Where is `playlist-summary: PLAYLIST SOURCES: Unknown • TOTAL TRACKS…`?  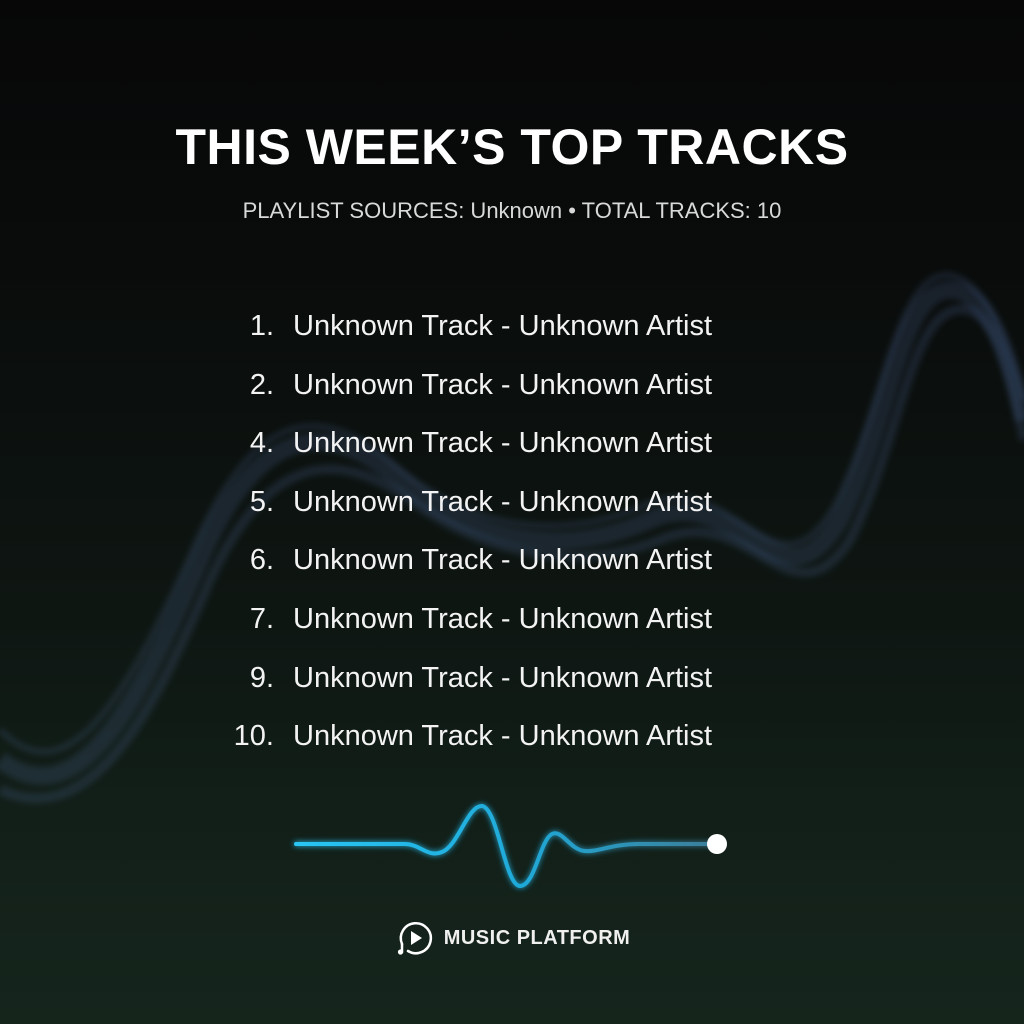
playlist-summary: PLAYLIST SOURCES: Unknown • TOTAL TRACKS… is located at coordinates (512, 210).